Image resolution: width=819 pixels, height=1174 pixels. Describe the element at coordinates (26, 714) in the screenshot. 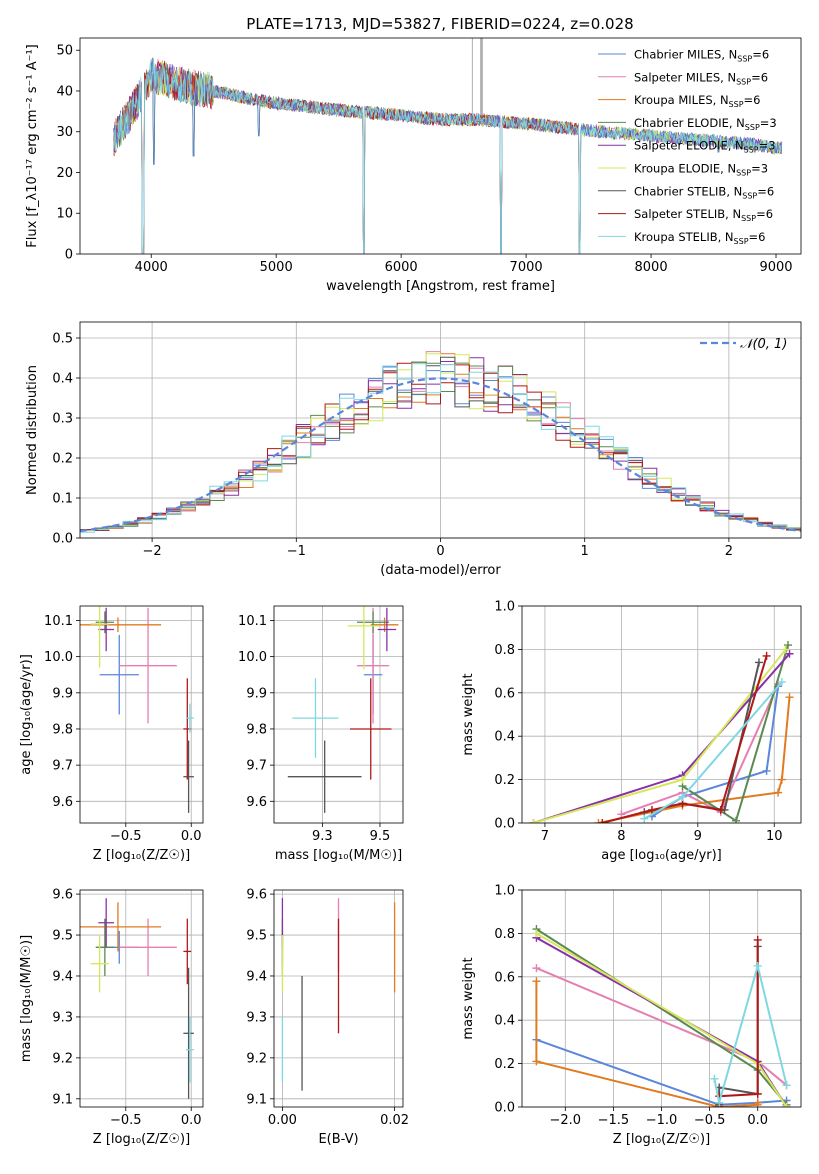

I see `y-axis-label: age [log₁₀(age/yr)]` at that location.